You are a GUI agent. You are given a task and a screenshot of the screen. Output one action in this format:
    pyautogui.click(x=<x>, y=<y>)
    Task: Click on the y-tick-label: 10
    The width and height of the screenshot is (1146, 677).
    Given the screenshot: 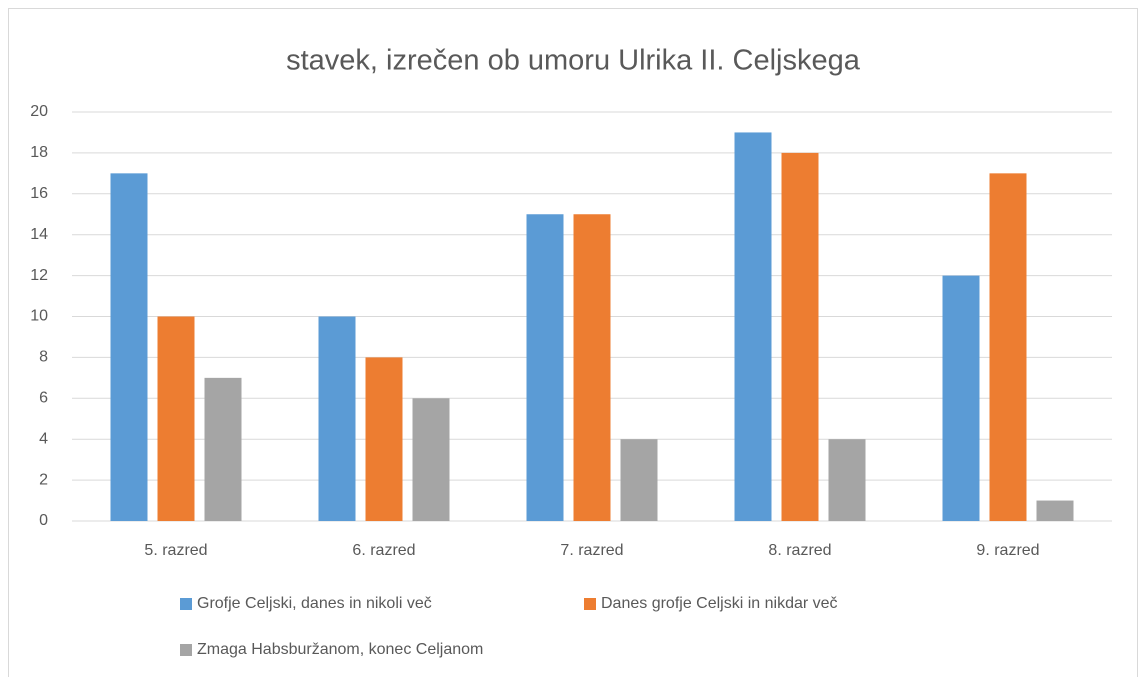 What is the action you would take?
    pyautogui.click(x=39, y=316)
    